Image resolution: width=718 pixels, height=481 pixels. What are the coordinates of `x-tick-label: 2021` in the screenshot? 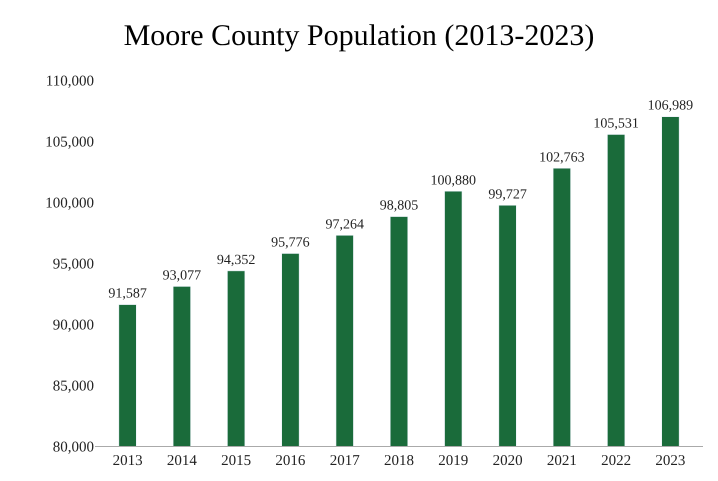 It's located at (561, 461).